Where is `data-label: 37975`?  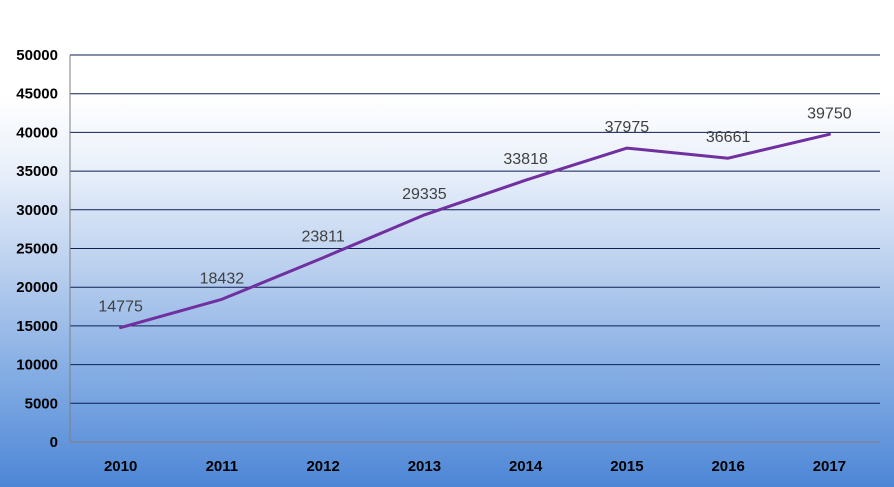 data-label: 37975 is located at coordinates (627, 127).